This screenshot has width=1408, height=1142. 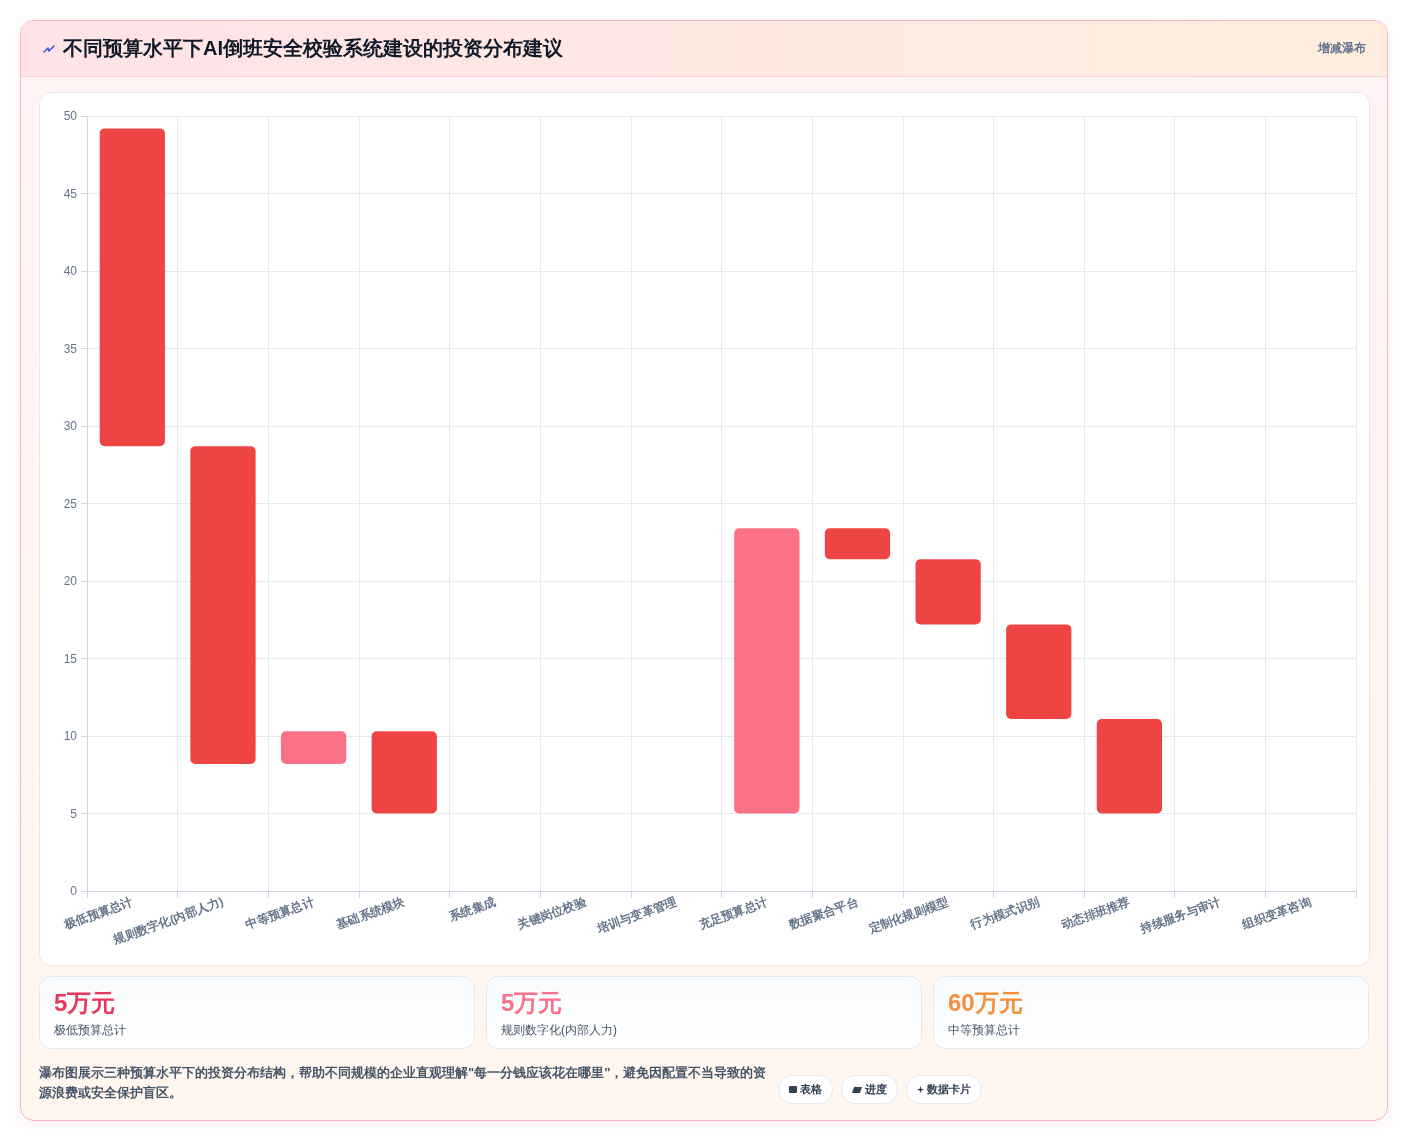 I want to click on y-tick-label: 10, so click(x=70, y=736).